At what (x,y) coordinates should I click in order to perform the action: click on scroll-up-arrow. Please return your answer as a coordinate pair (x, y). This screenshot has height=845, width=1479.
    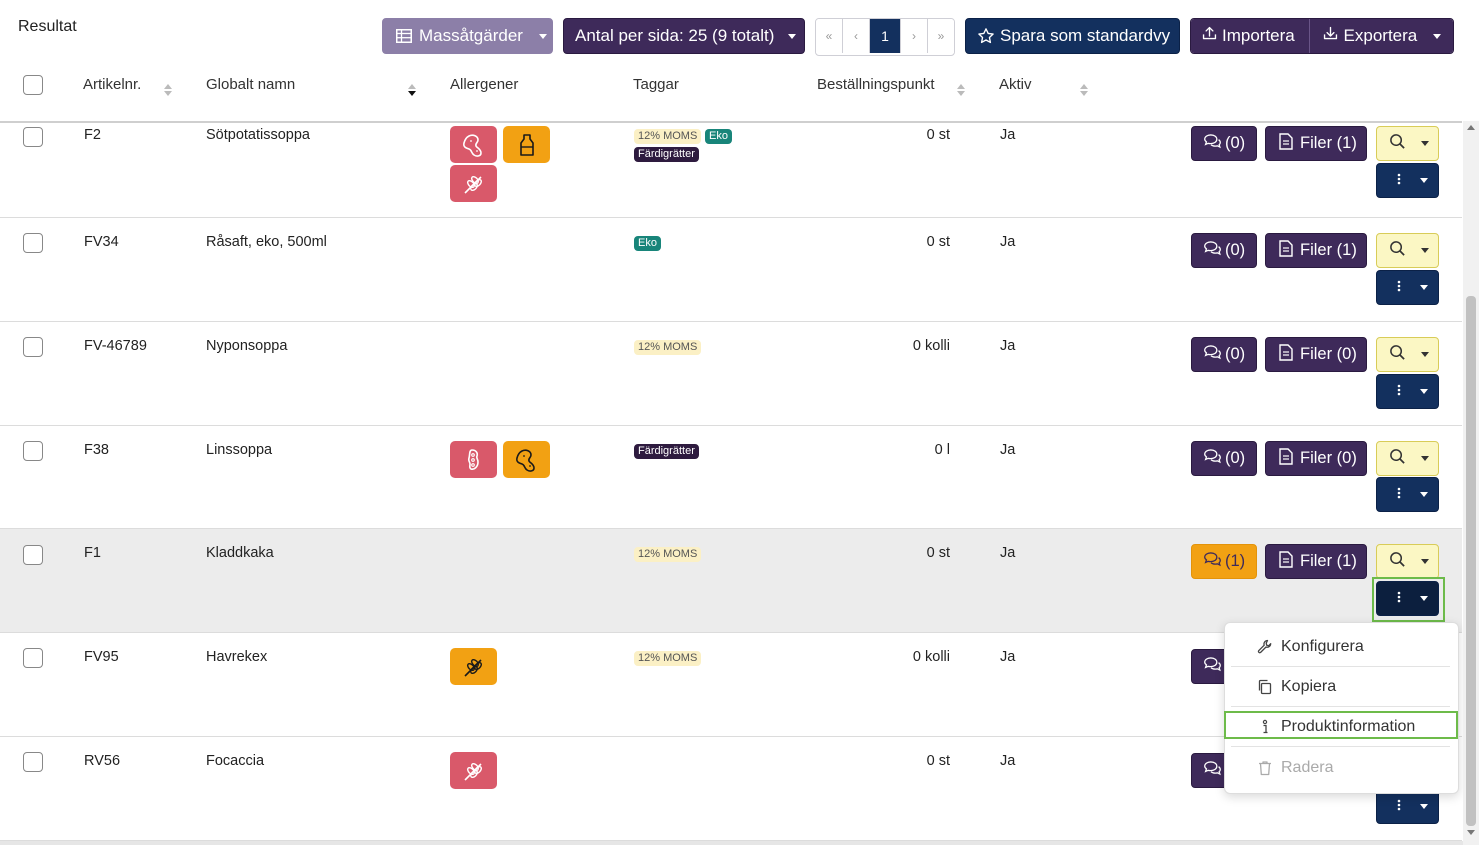
    Looking at the image, I should click on (1471, 127).